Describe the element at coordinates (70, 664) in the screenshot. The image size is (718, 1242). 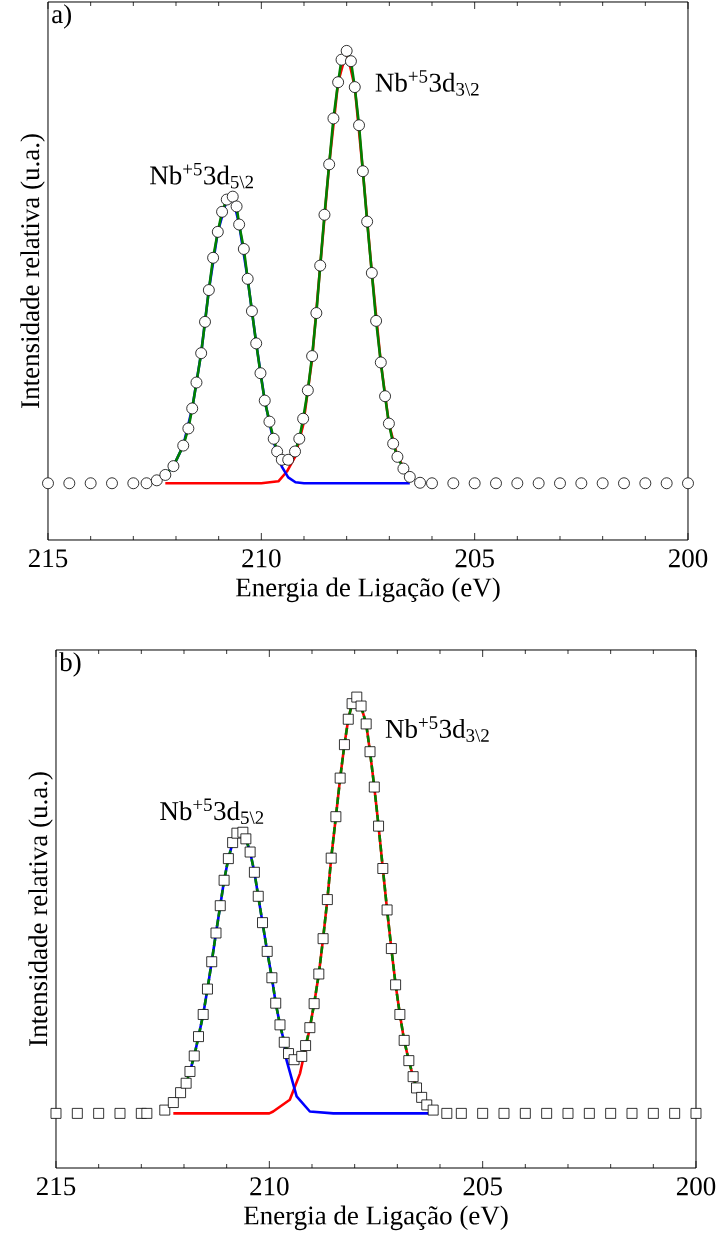
I see `chart-title: b)` at that location.